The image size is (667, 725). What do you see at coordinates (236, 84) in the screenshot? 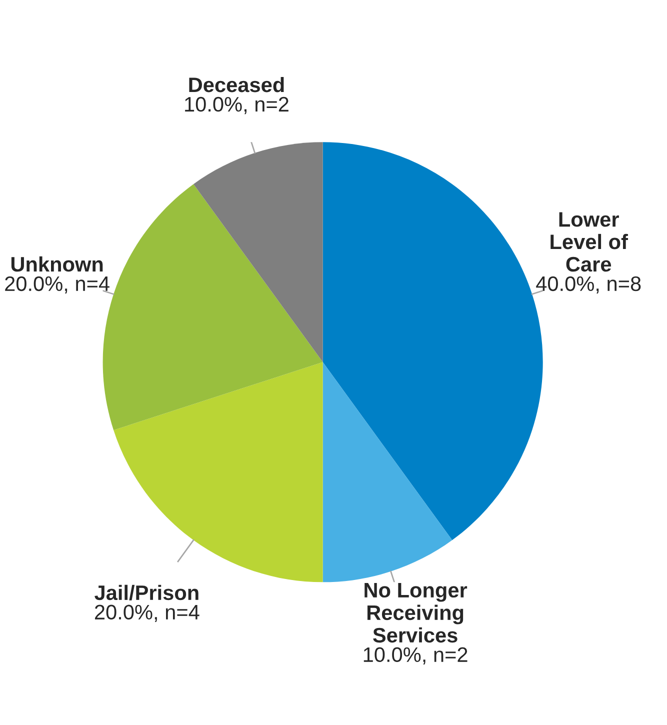
I see `slice-label: Deceased` at bounding box center [236, 84].